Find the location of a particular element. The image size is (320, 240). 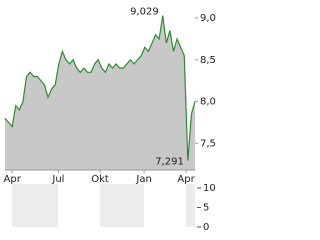

x-tick-label: Okt is located at coordinates (100, 179).